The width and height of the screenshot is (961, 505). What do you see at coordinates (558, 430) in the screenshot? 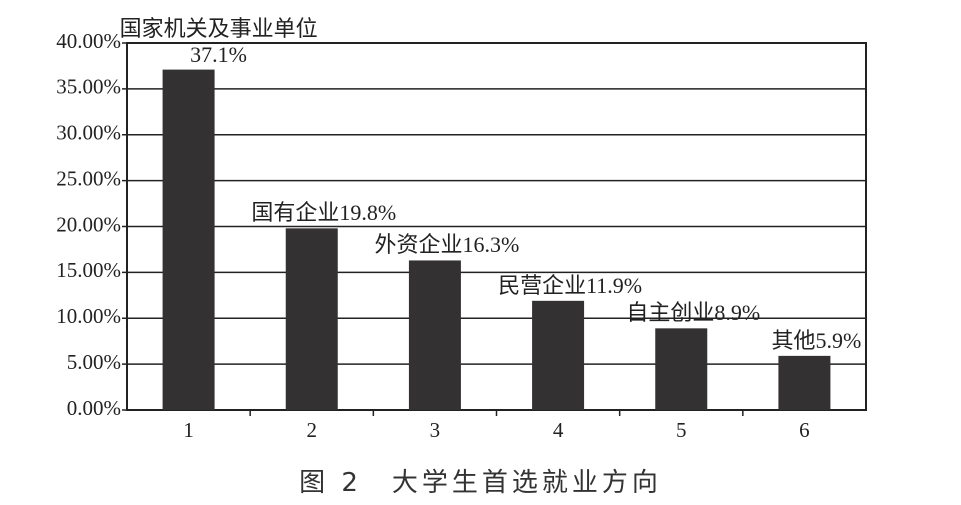
I see `x-tick-label: 4` at bounding box center [558, 430].